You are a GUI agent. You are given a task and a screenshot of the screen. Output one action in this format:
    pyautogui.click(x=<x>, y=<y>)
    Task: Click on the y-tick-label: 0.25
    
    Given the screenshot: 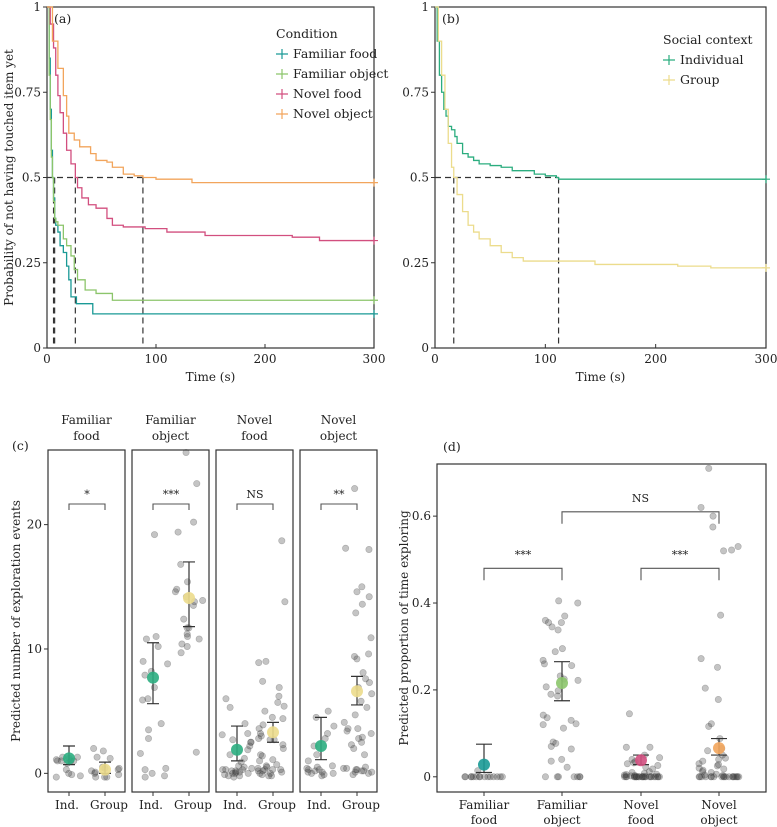 What is the action you would take?
    pyautogui.click(x=415, y=263)
    